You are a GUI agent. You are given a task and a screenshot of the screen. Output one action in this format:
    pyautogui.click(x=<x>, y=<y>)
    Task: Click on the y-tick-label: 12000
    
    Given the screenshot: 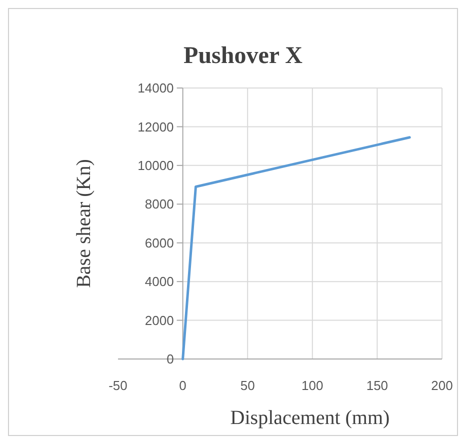 What is the action you would take?
    pyautogui.click(x=156, y=126)
    